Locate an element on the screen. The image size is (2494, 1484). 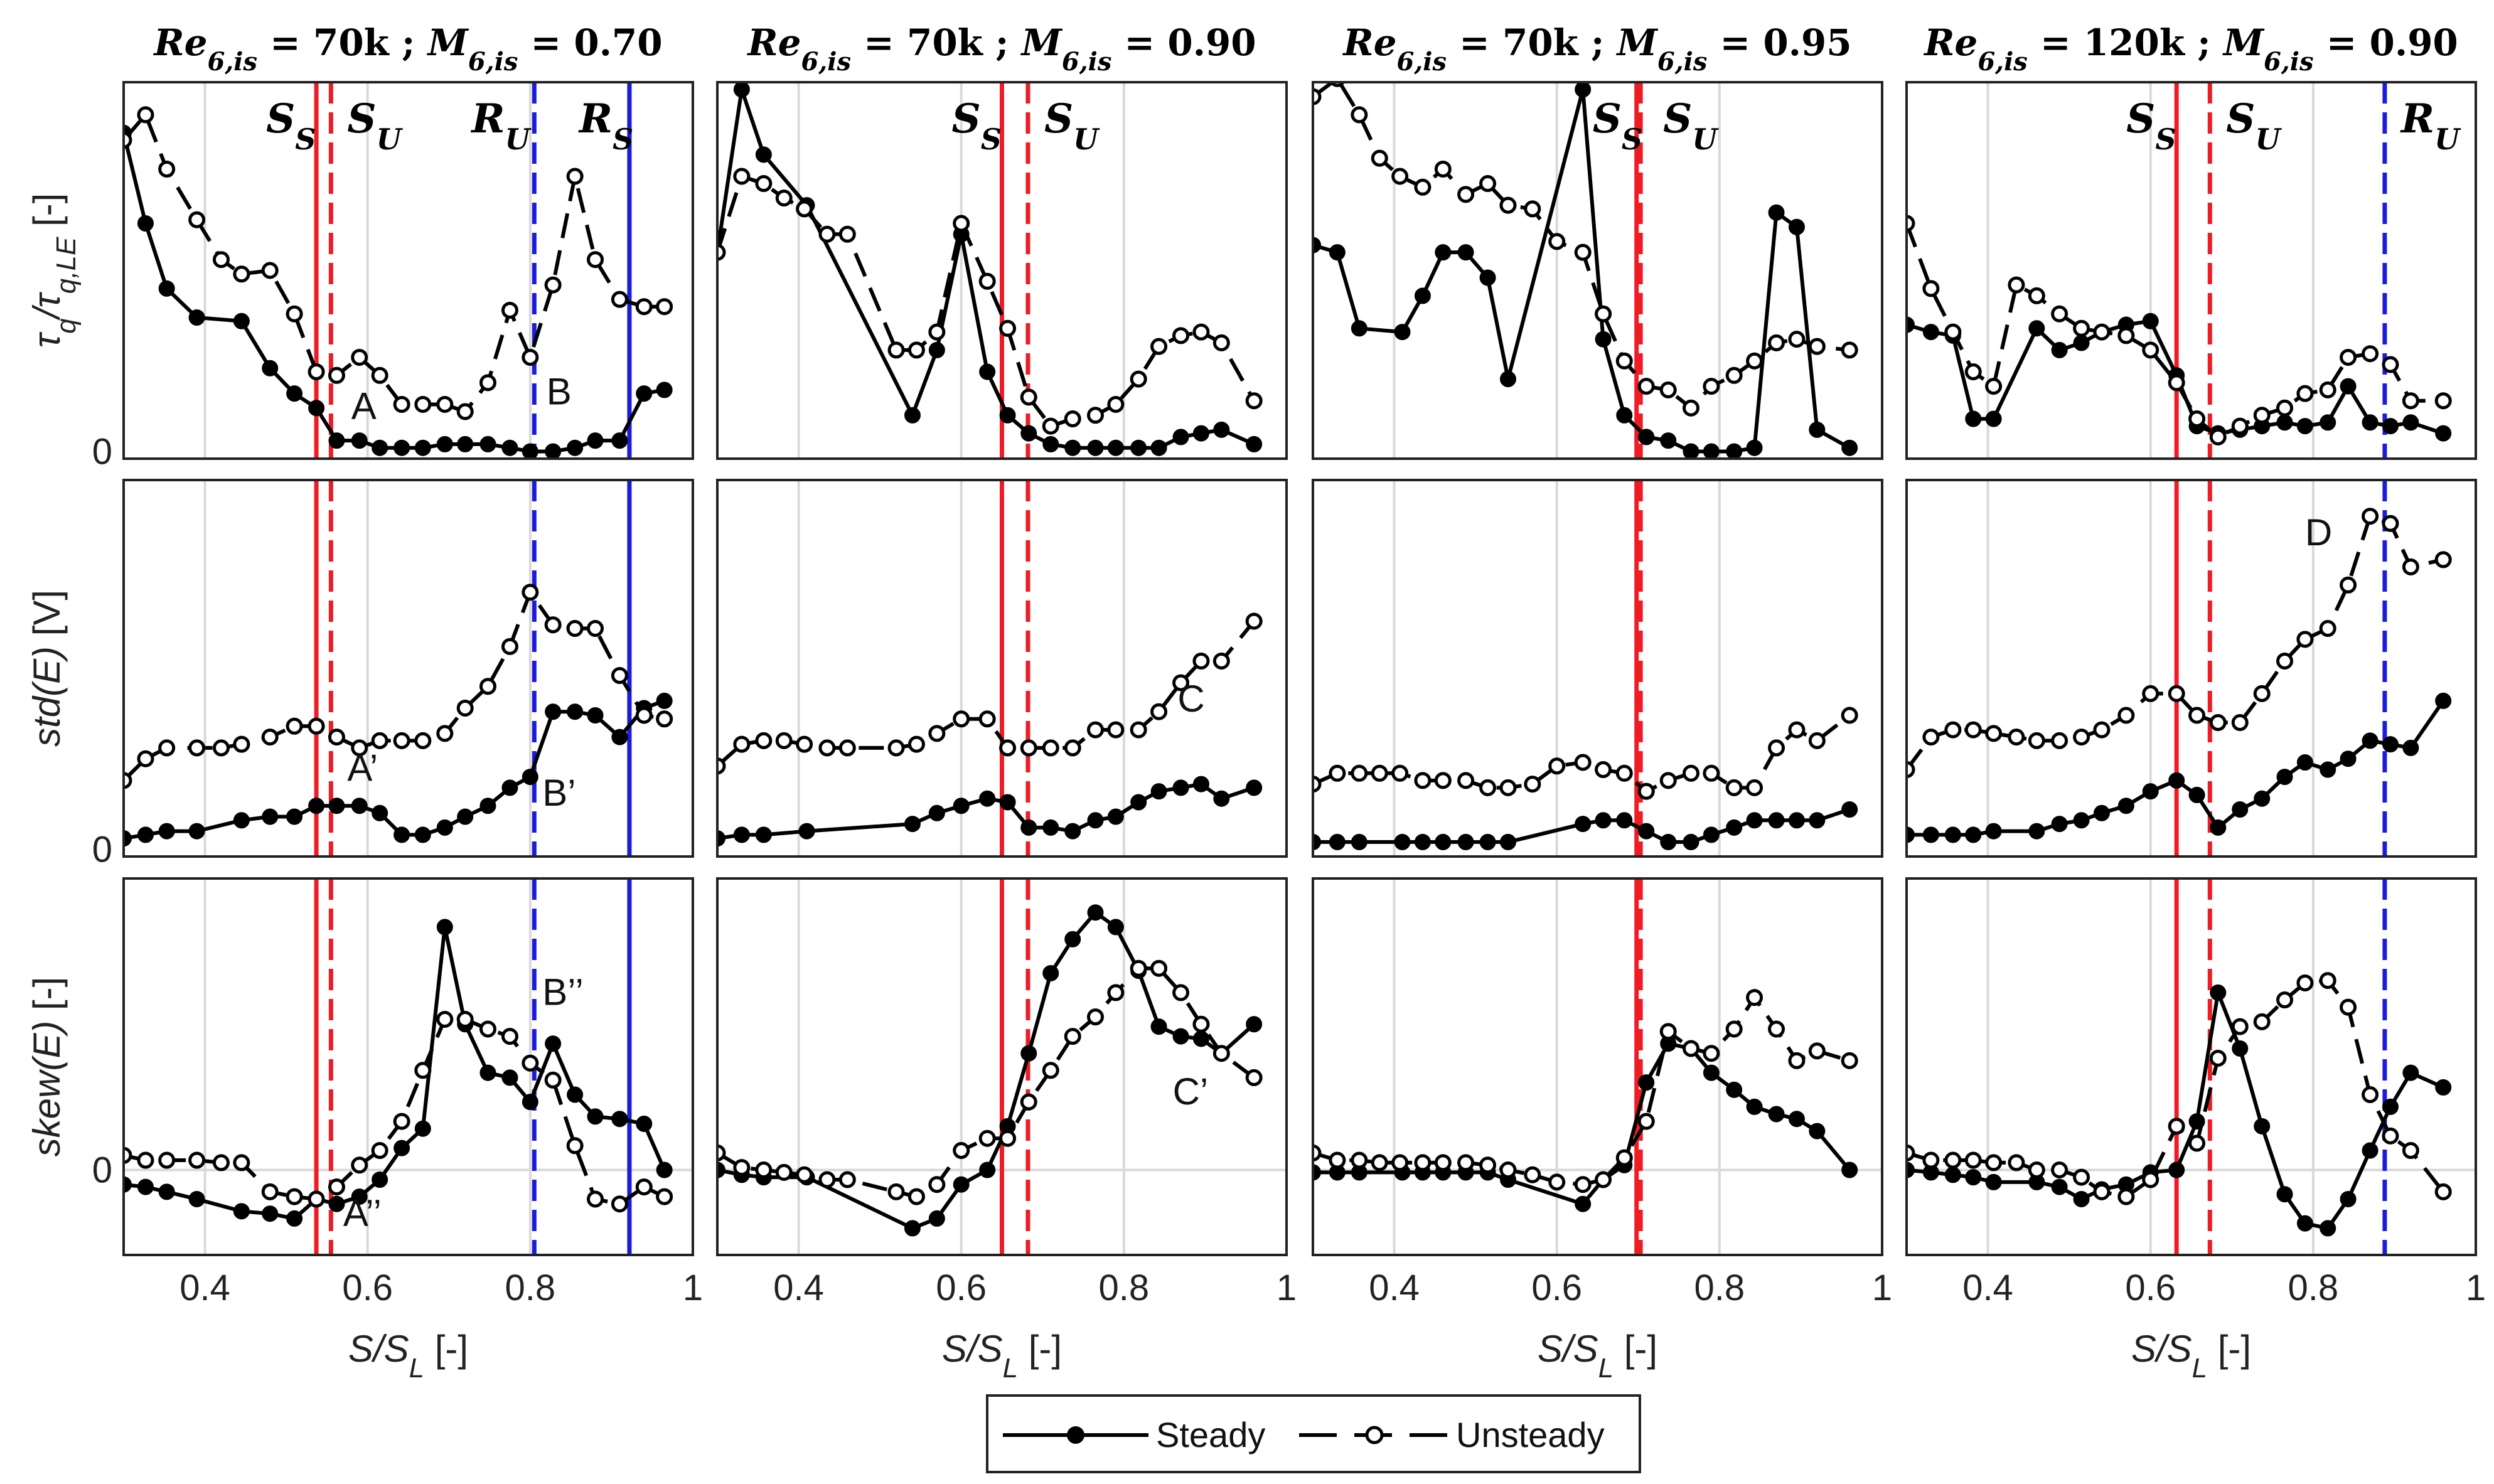
legend-label-unsteady: Unsteady is located at coordinates (1530, 1435).